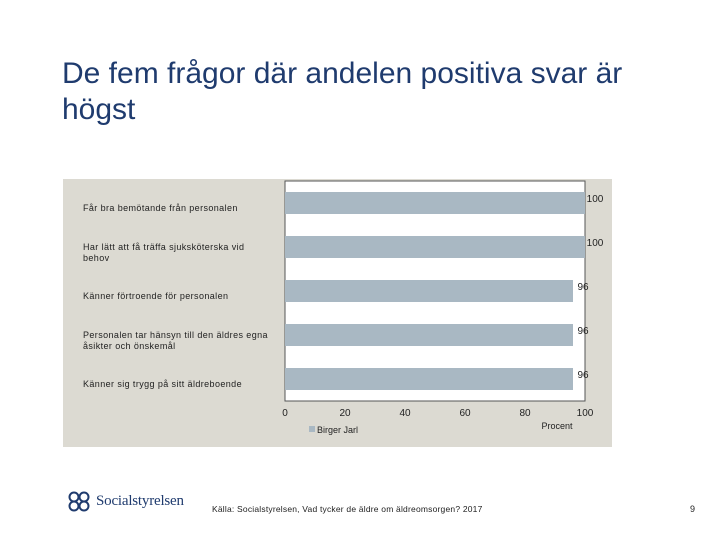  Describe the element at coordinates (345, 413) in the screenshot. I see `x-tick-label: 20` at that location.